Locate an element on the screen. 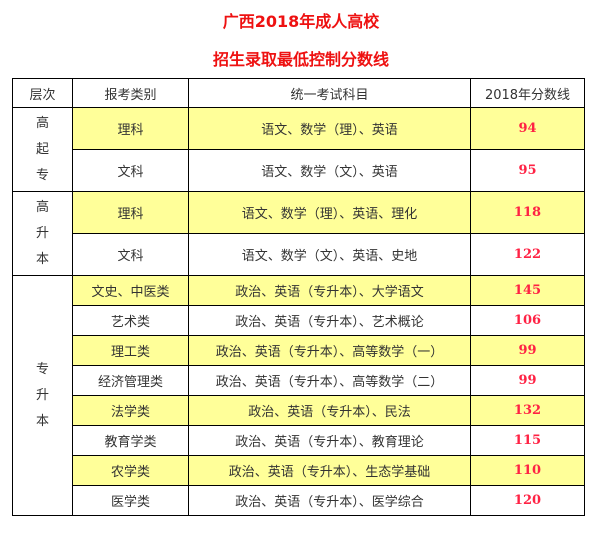 Image resolution: width=602 pixels, height=533 pixels. table-row: 农学类 政治、英语（专升本）、生态学基础 110 is located at coordinates (299, 470).